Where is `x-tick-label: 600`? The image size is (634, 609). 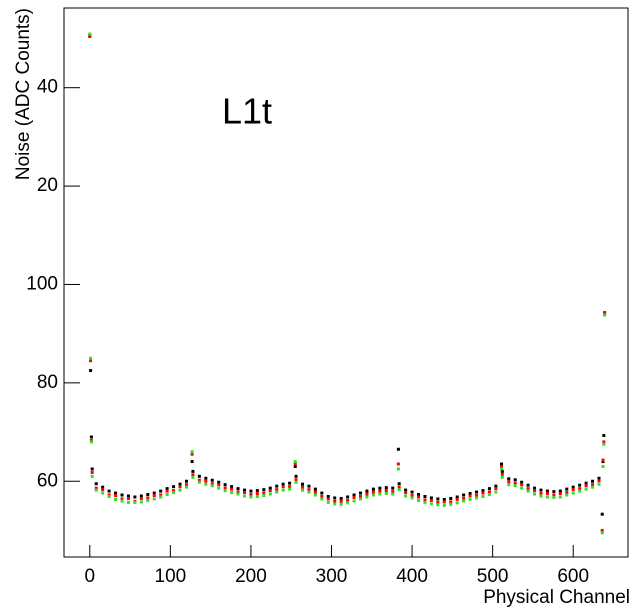
x-tick-label: 600 is located at coordinates (573, 576).